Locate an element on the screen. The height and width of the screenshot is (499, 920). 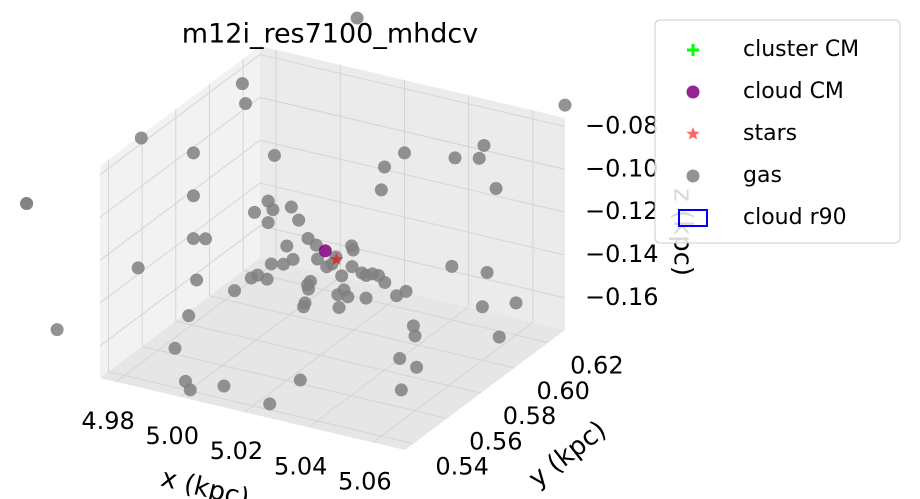
y-tick-label: 0.60 is located at coordinates (562, 391).